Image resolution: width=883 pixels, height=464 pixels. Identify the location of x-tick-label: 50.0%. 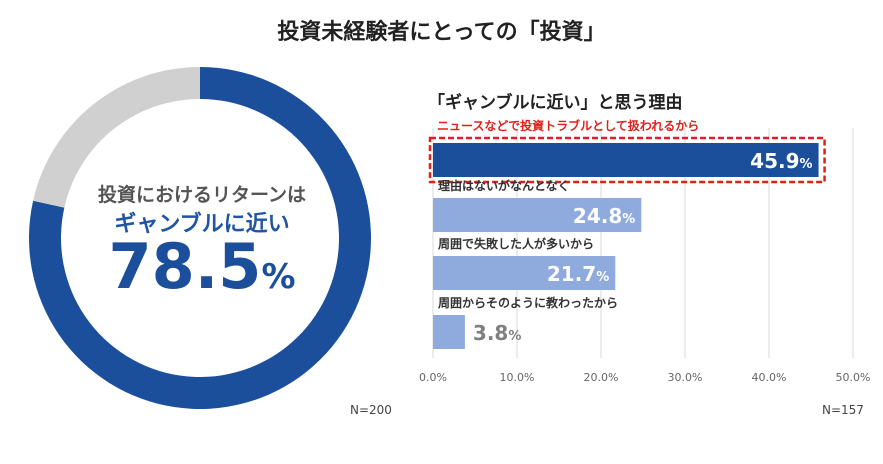
(853, 377).